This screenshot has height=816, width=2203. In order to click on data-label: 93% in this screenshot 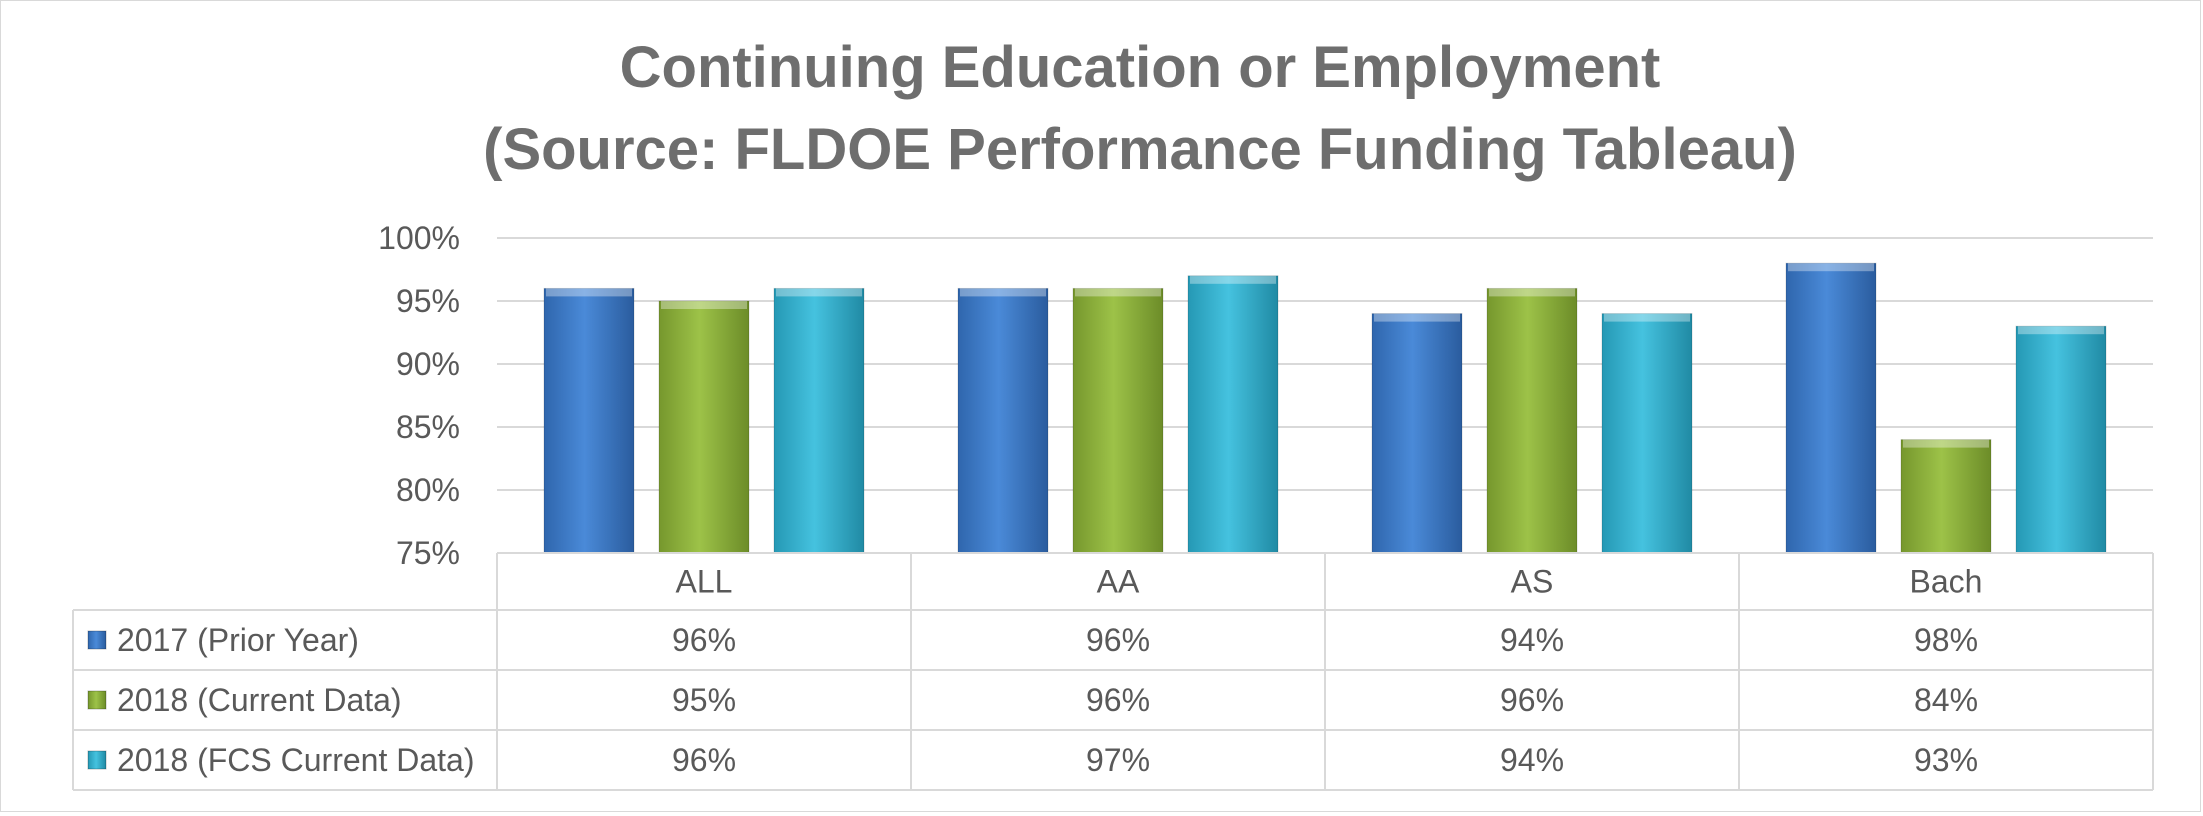, I will do `click(1946, 760)`.